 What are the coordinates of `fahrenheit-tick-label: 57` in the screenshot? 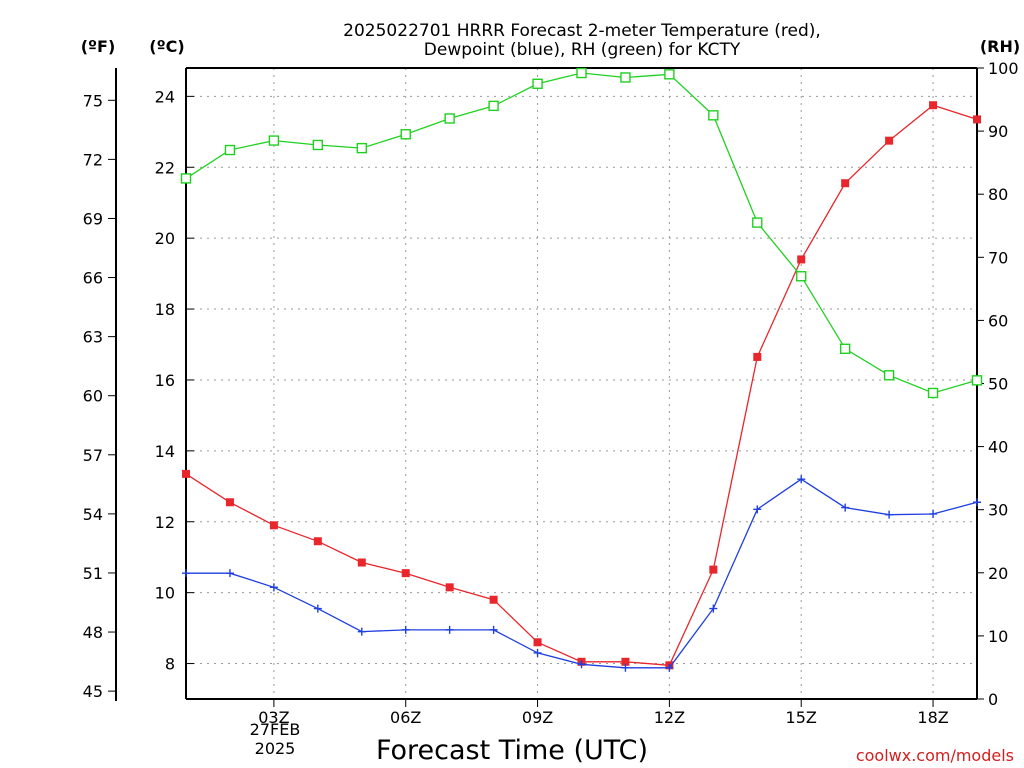 It's located at (93, 455).